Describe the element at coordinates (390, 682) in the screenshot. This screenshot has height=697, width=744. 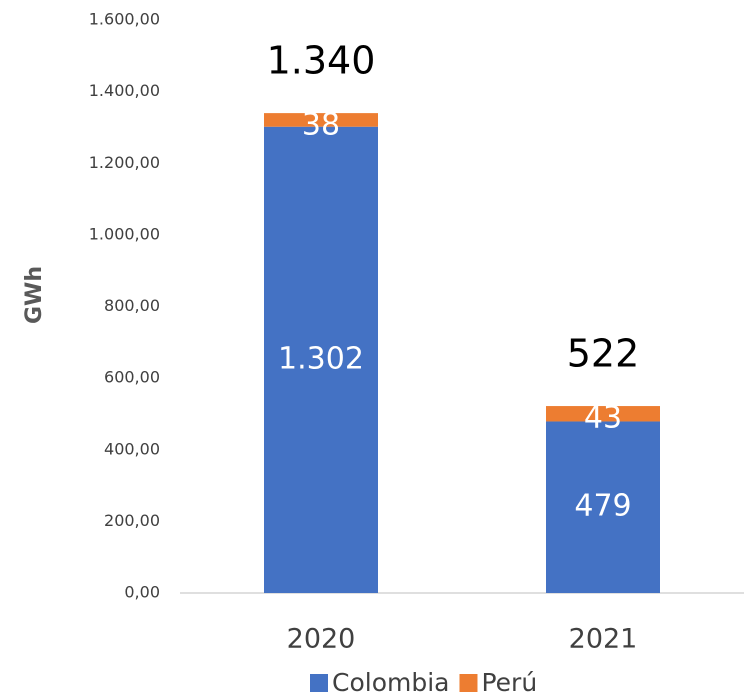
I see `legend-label: Colombia` at that location.